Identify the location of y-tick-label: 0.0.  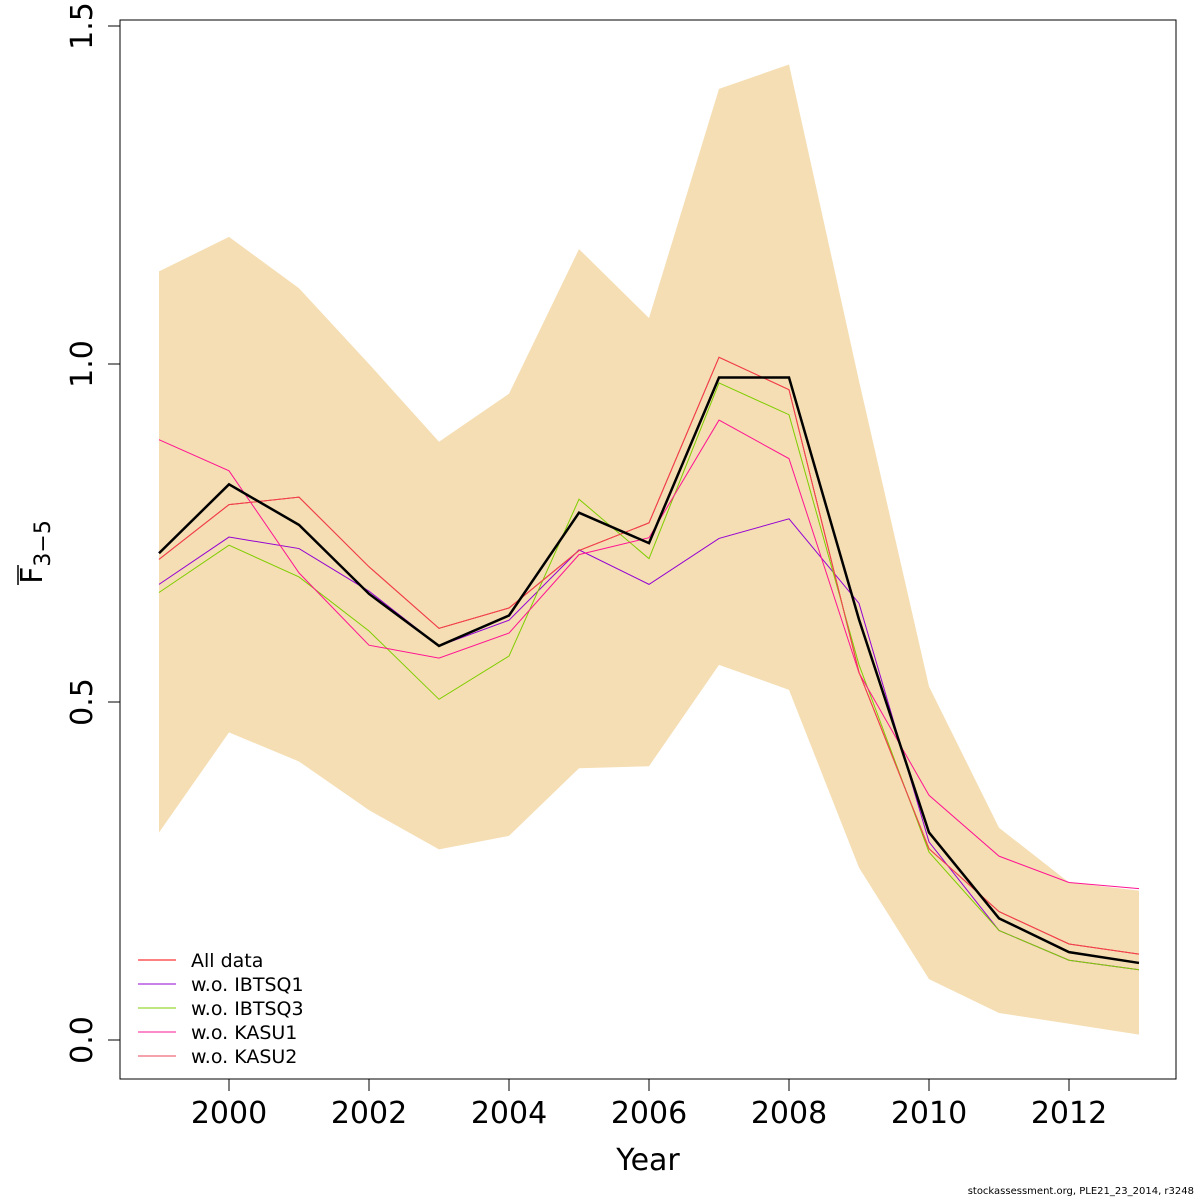
(82, 1040).